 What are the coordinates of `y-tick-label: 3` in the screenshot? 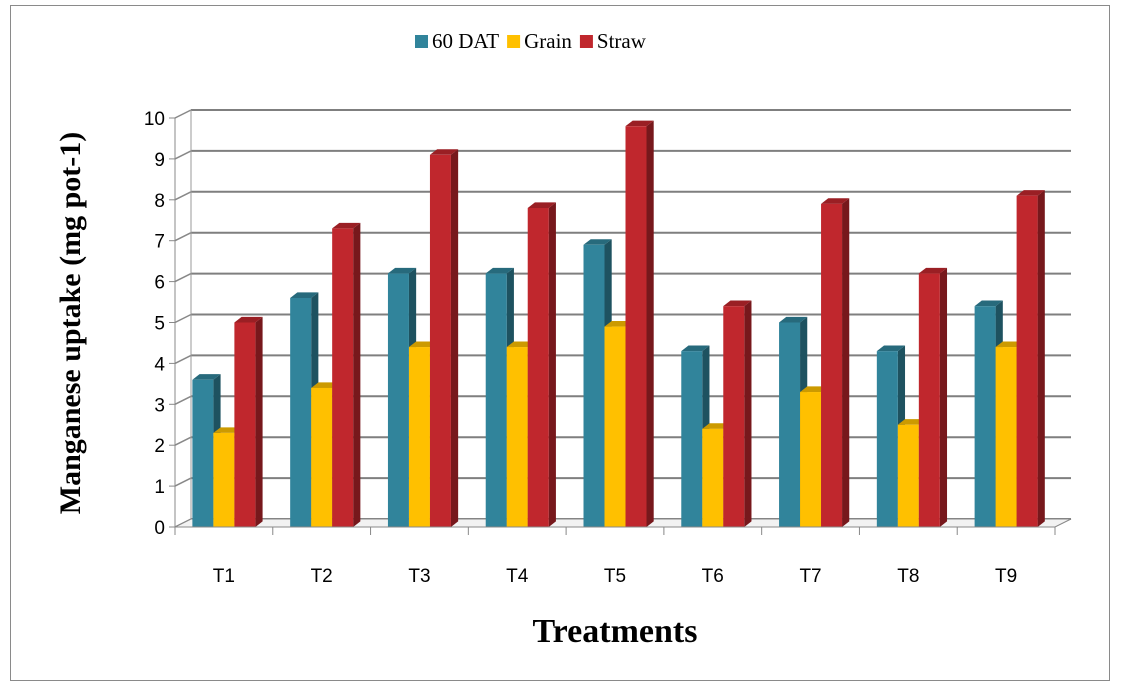 It's located at (159, 405).